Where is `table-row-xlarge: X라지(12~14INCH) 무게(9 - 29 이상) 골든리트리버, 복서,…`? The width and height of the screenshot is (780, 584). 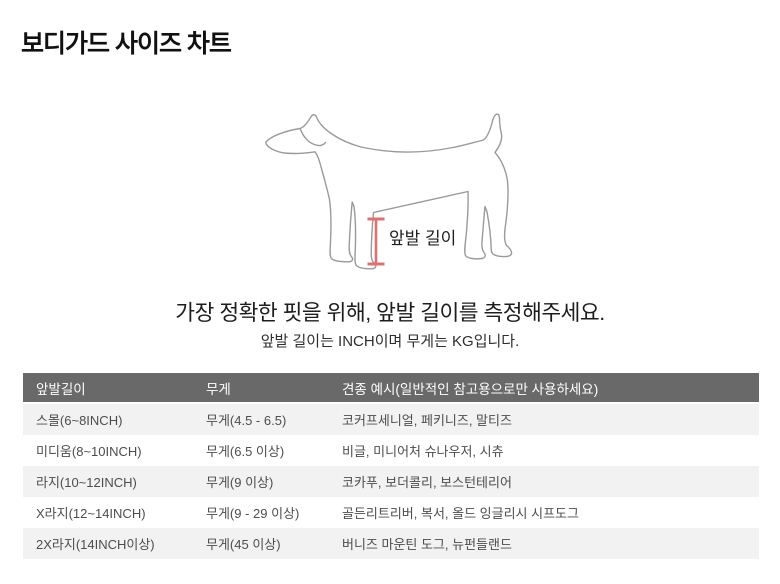 table-row-xlarge: X라지(12~14INCH) 무게(9 - 29 이상) 골든리트리버, 복서,… is located at coordinates (391, 512).